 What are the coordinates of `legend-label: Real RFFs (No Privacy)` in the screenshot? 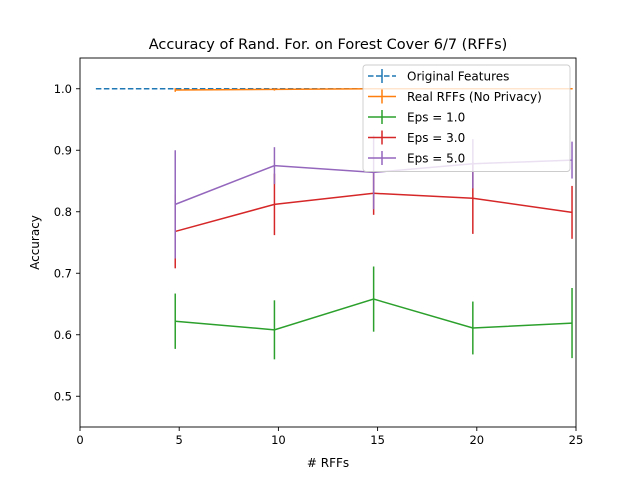 It's located at (474, 97).